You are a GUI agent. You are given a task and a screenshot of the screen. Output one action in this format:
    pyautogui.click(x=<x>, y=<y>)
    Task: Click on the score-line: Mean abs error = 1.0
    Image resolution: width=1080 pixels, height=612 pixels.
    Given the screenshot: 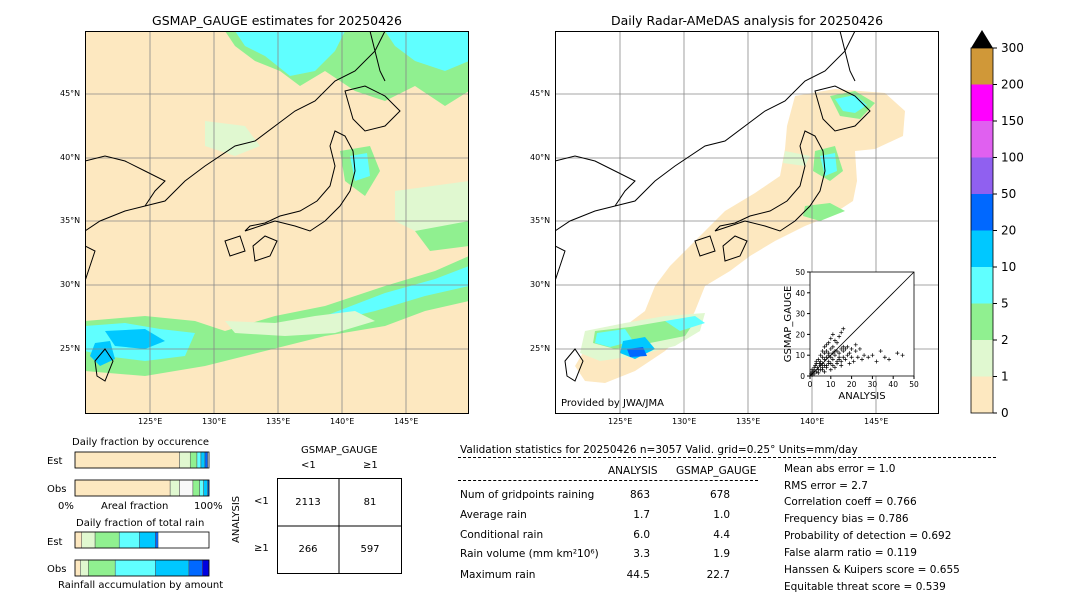 What is the action you would take?
    pyautogui.click(x=840, y=469)
    